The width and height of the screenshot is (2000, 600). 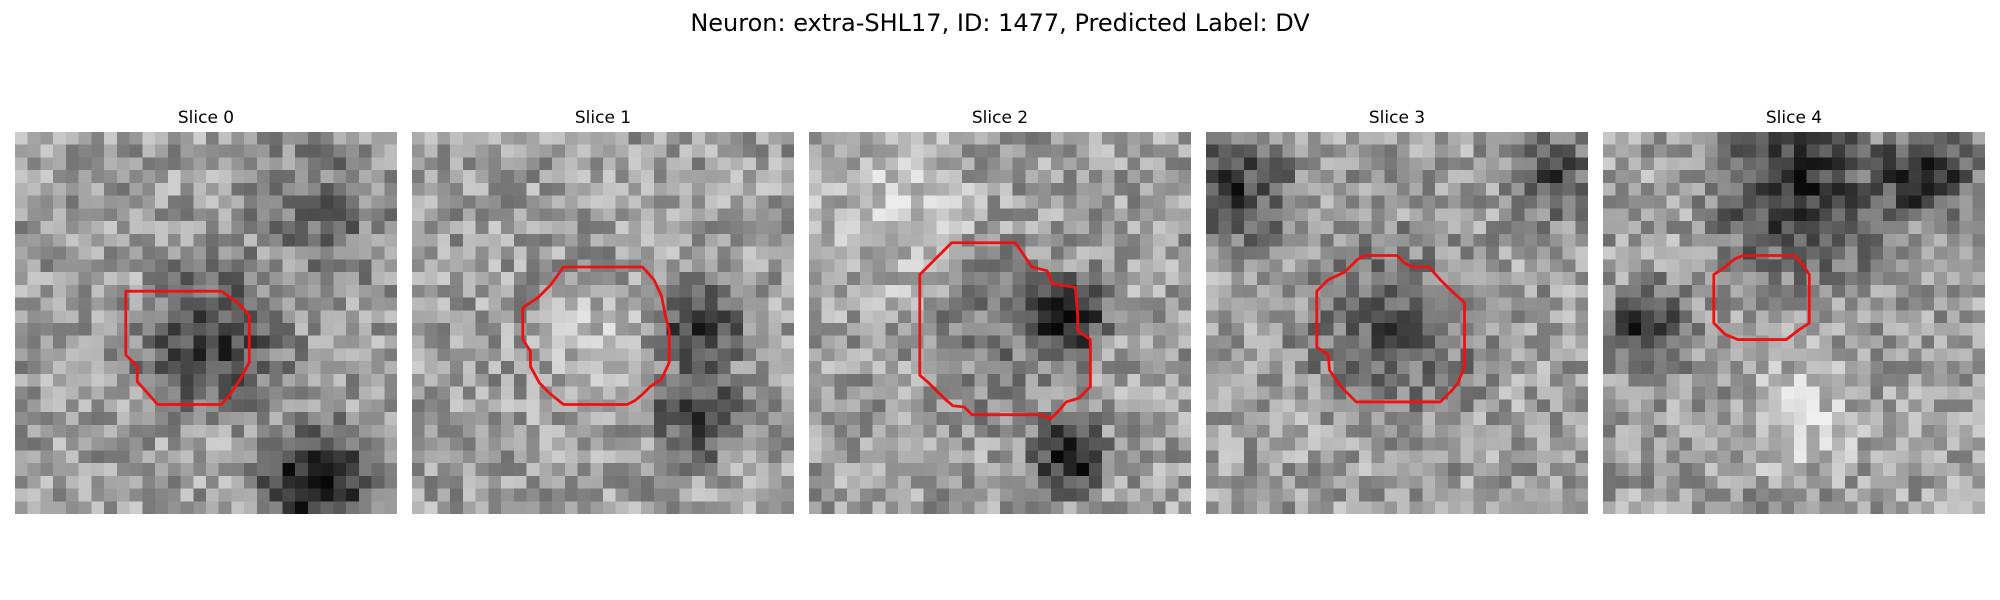 I want to click on slice-title-3: Slice 3, so click(x=1397, y=118).